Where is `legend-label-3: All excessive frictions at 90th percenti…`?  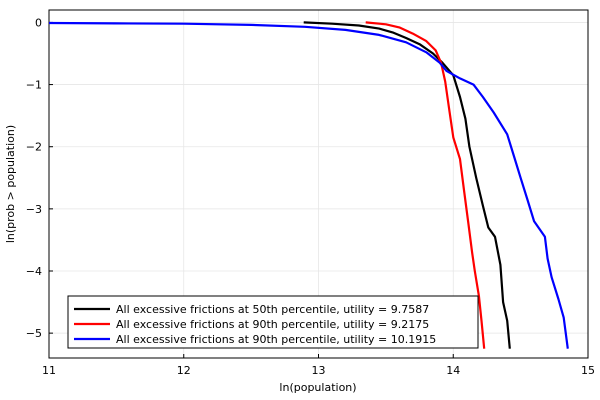 legend-label-3: All excessive frictions at 90th percenti… is located at coordinates (276, 339).